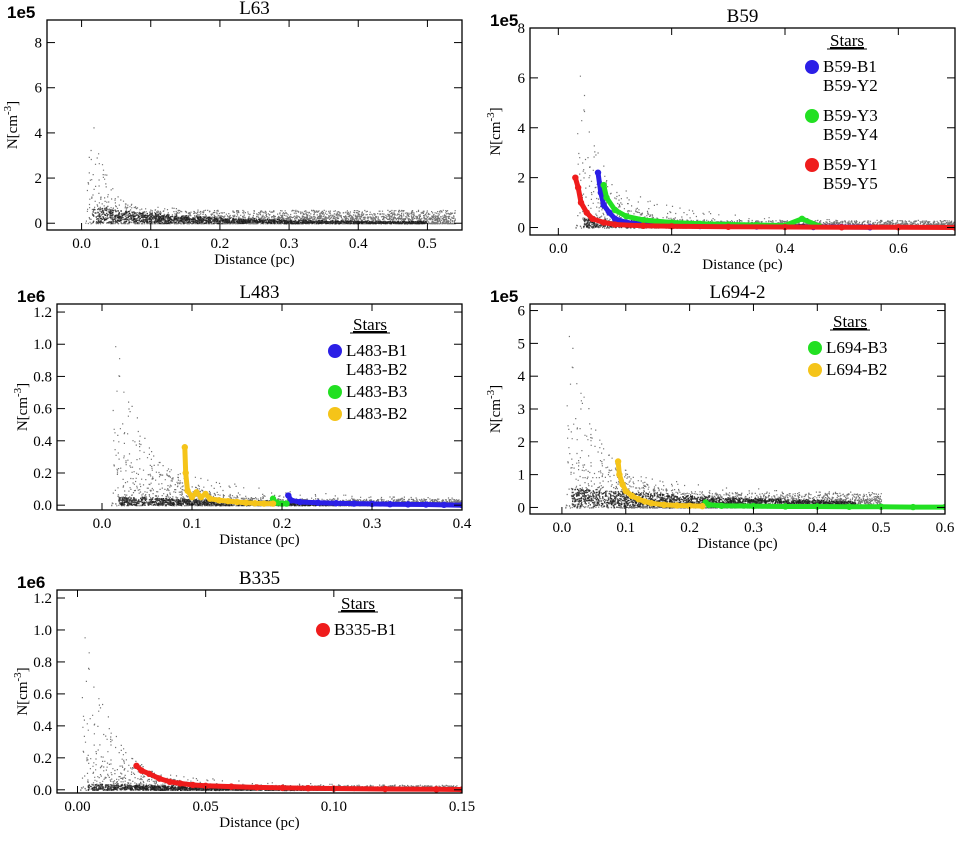  I want to click on legend-entry: L483-B3, so click(376, 391).